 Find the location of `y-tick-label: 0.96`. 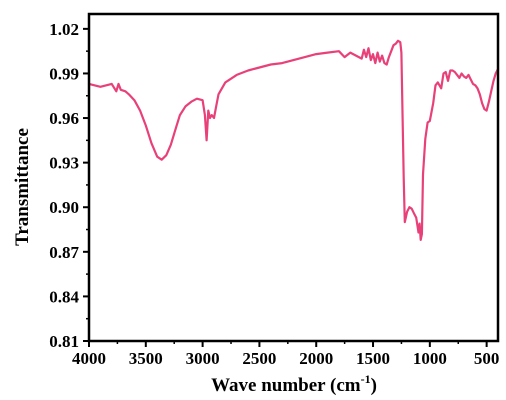

y-tick-label: 0.96 is located at coordinates (64, 118).